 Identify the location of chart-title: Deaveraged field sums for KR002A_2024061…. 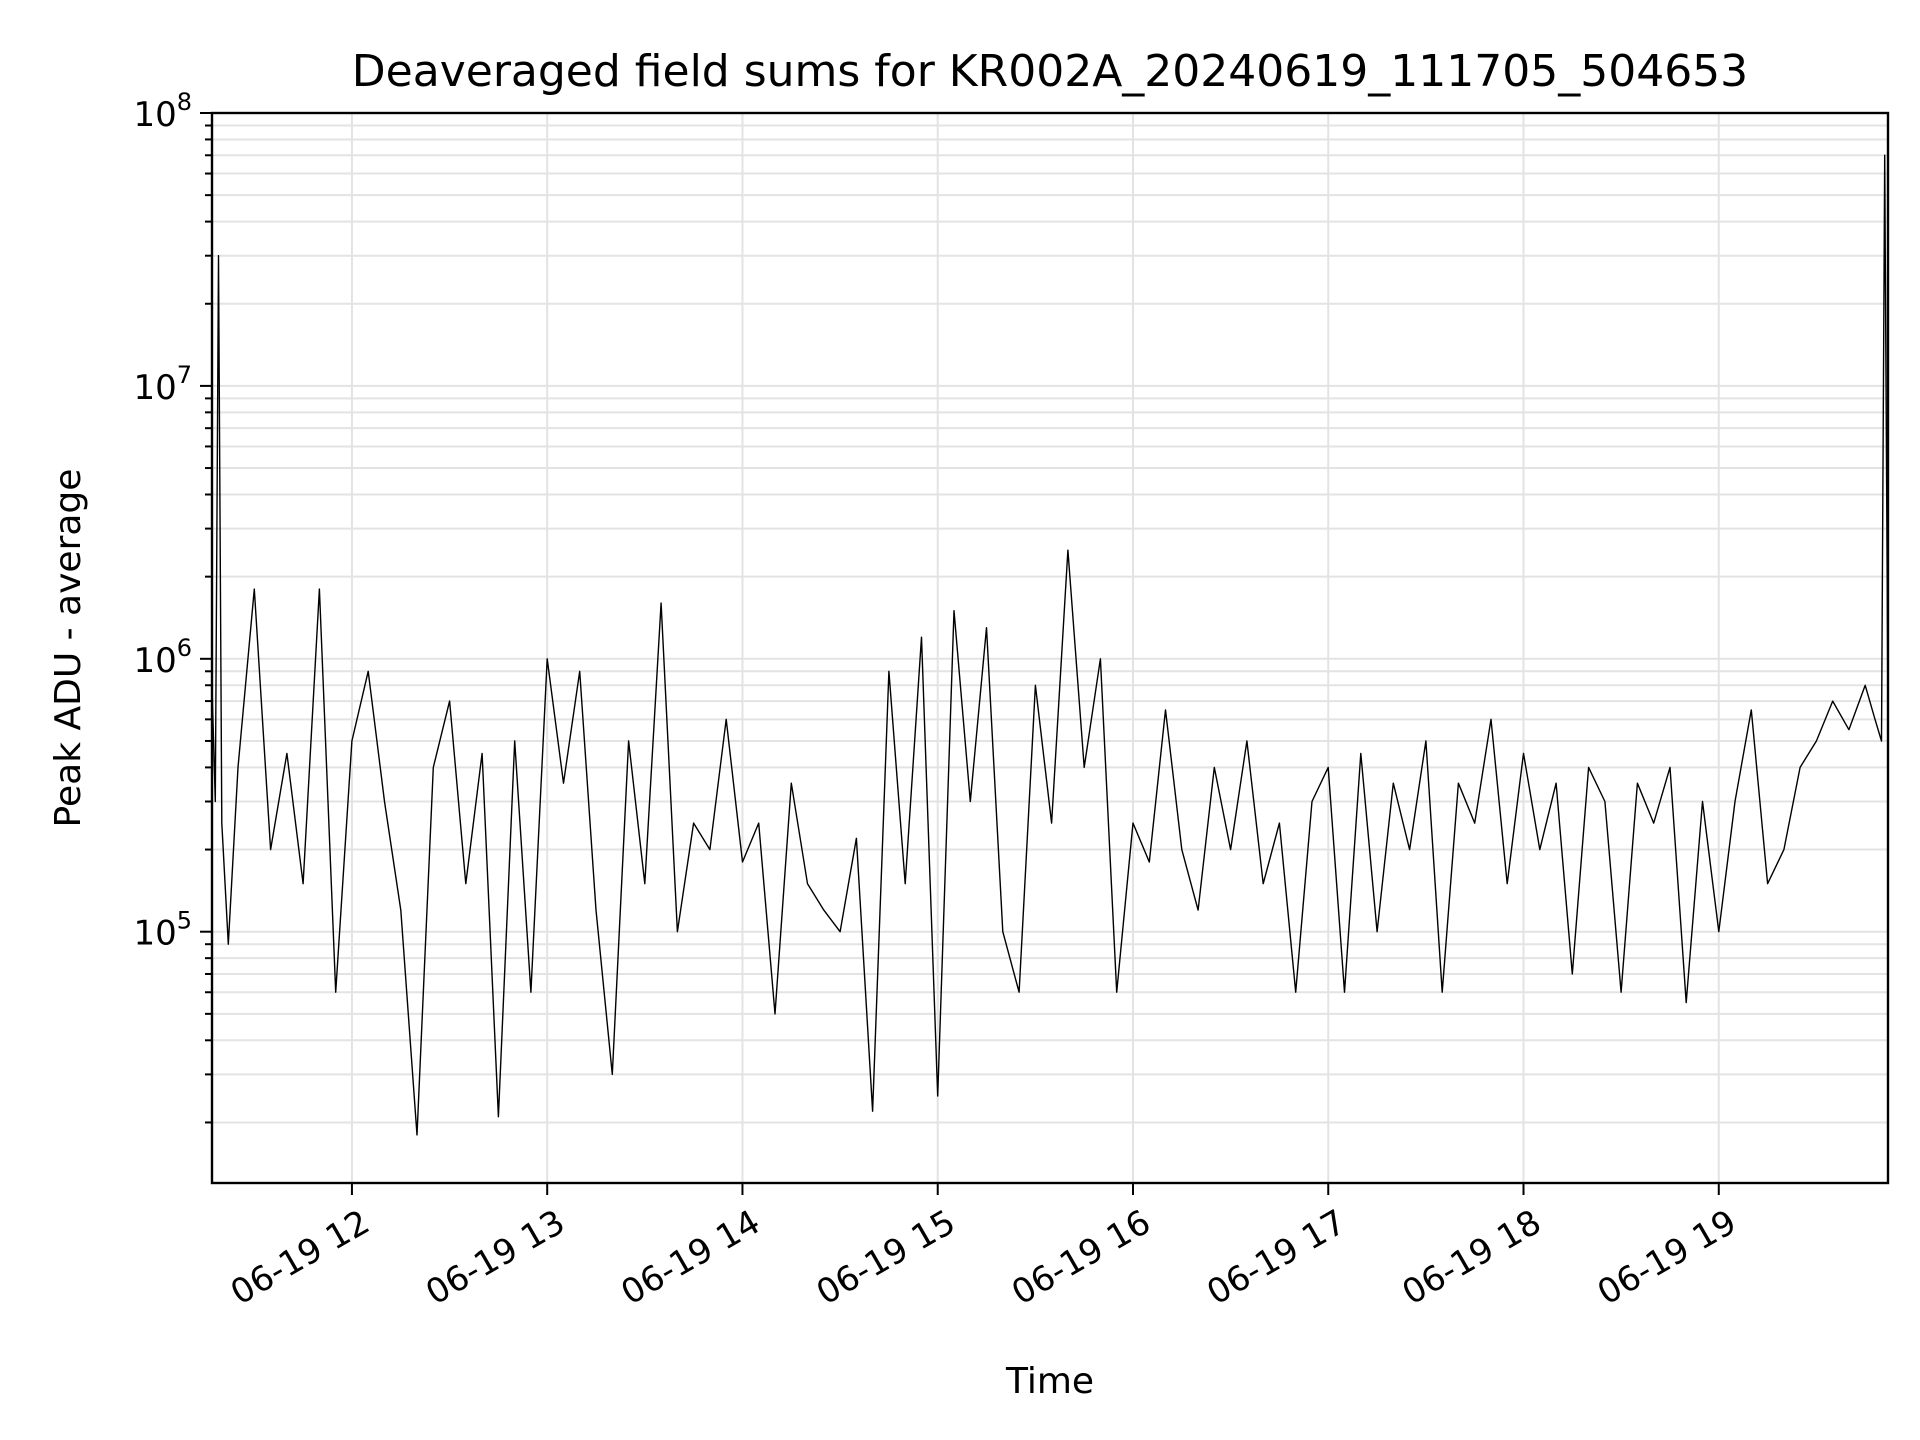
(1050, 71).